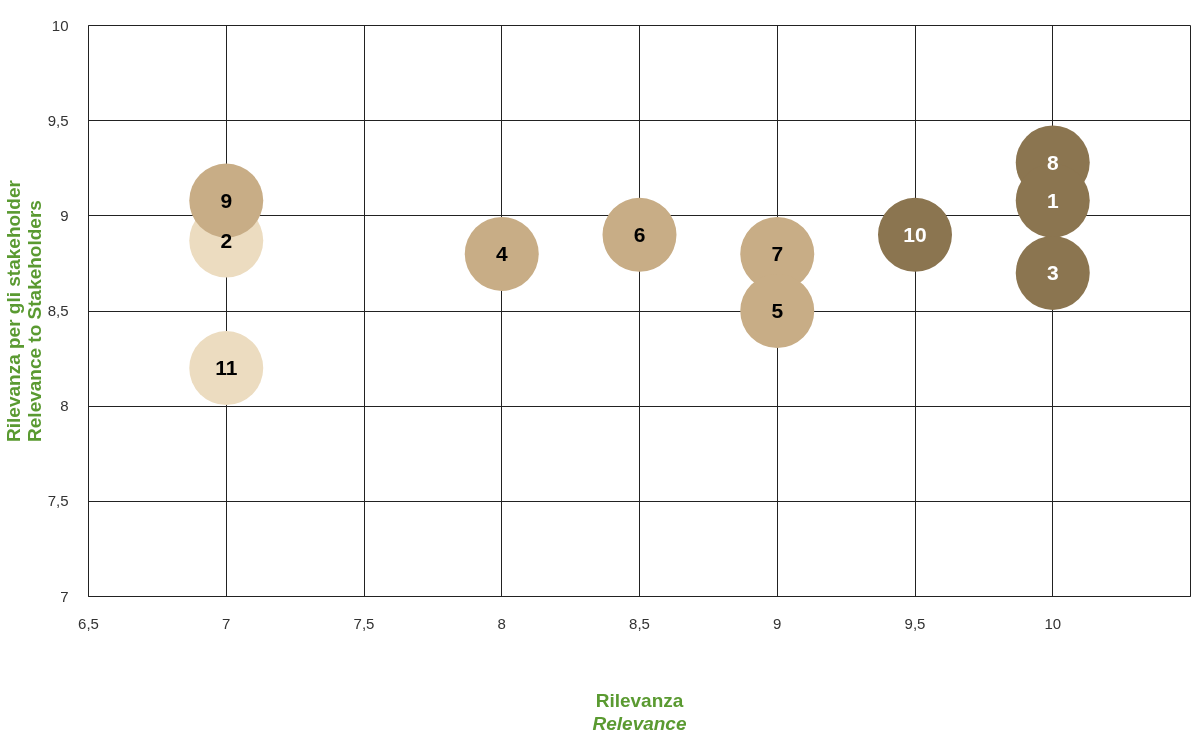  I want to click on annotation: 4, so click(501, 253).